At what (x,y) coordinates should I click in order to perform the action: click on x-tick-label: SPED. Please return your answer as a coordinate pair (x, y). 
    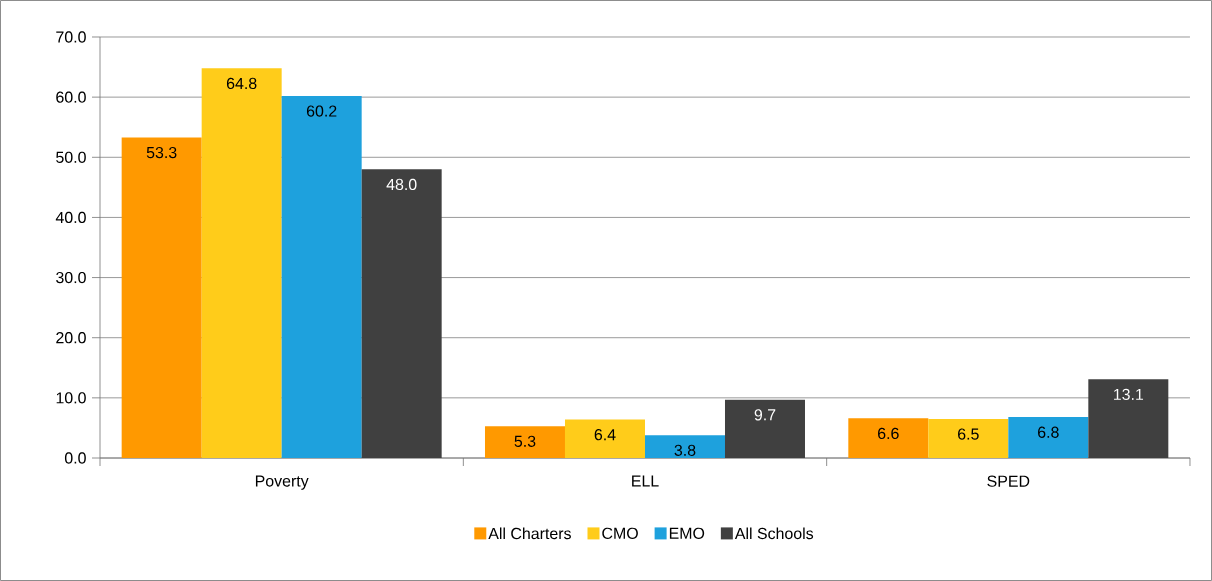
    Looking at the image, I should click on (1008, 481).